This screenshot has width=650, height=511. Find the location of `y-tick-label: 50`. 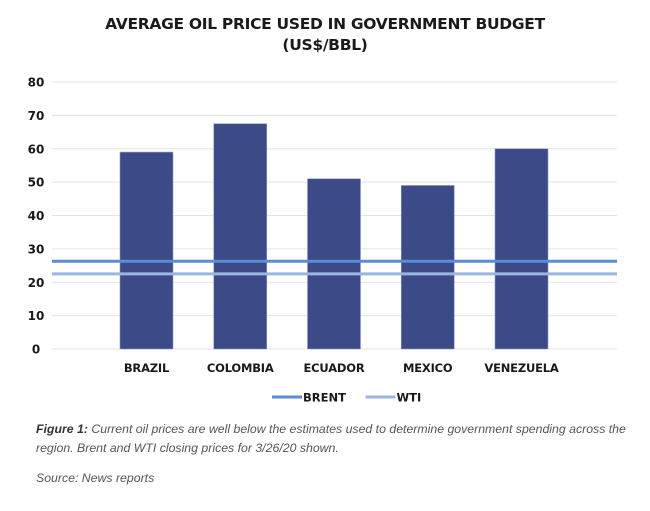

y-tick-label: 50 is located at coordinates (36, 183).